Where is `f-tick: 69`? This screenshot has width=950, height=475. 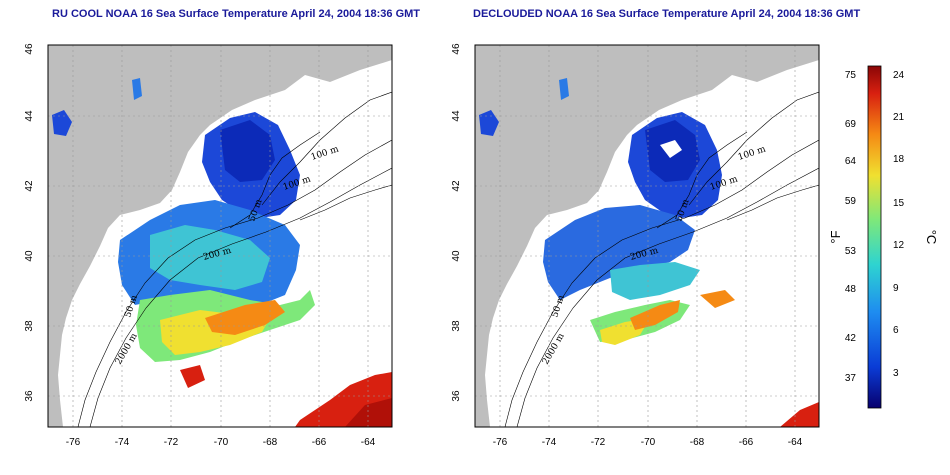 f-tick: 69 is located at coordinates (851, 124).